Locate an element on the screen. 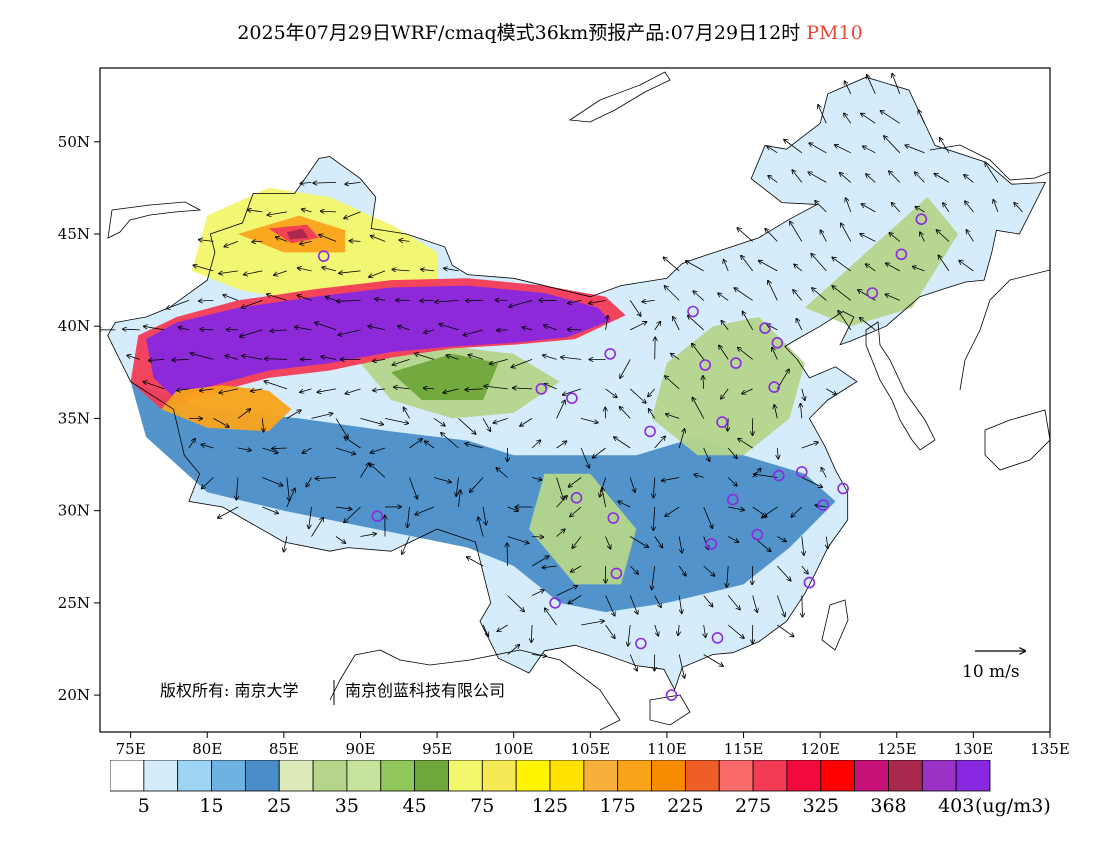 The width and height of the screenshot is (1100, 850). wind-scale-label: 10 m/s is located at coordinates (991, 672).